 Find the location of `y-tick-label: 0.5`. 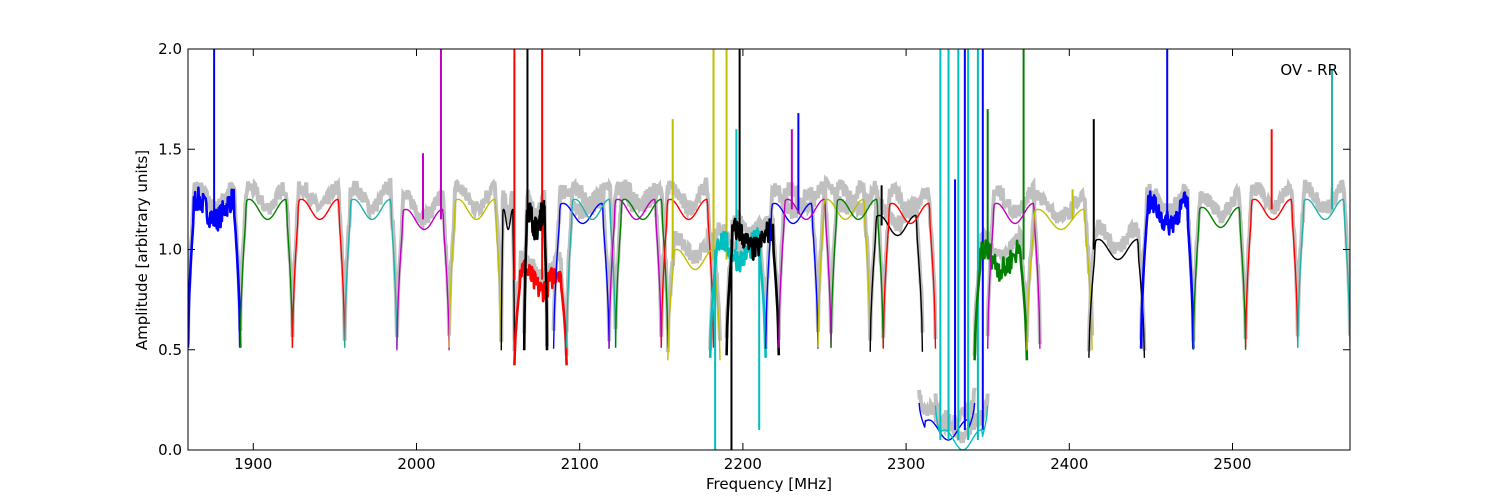

y-tick-label: 0.5 is located at coordinates (170, 350).